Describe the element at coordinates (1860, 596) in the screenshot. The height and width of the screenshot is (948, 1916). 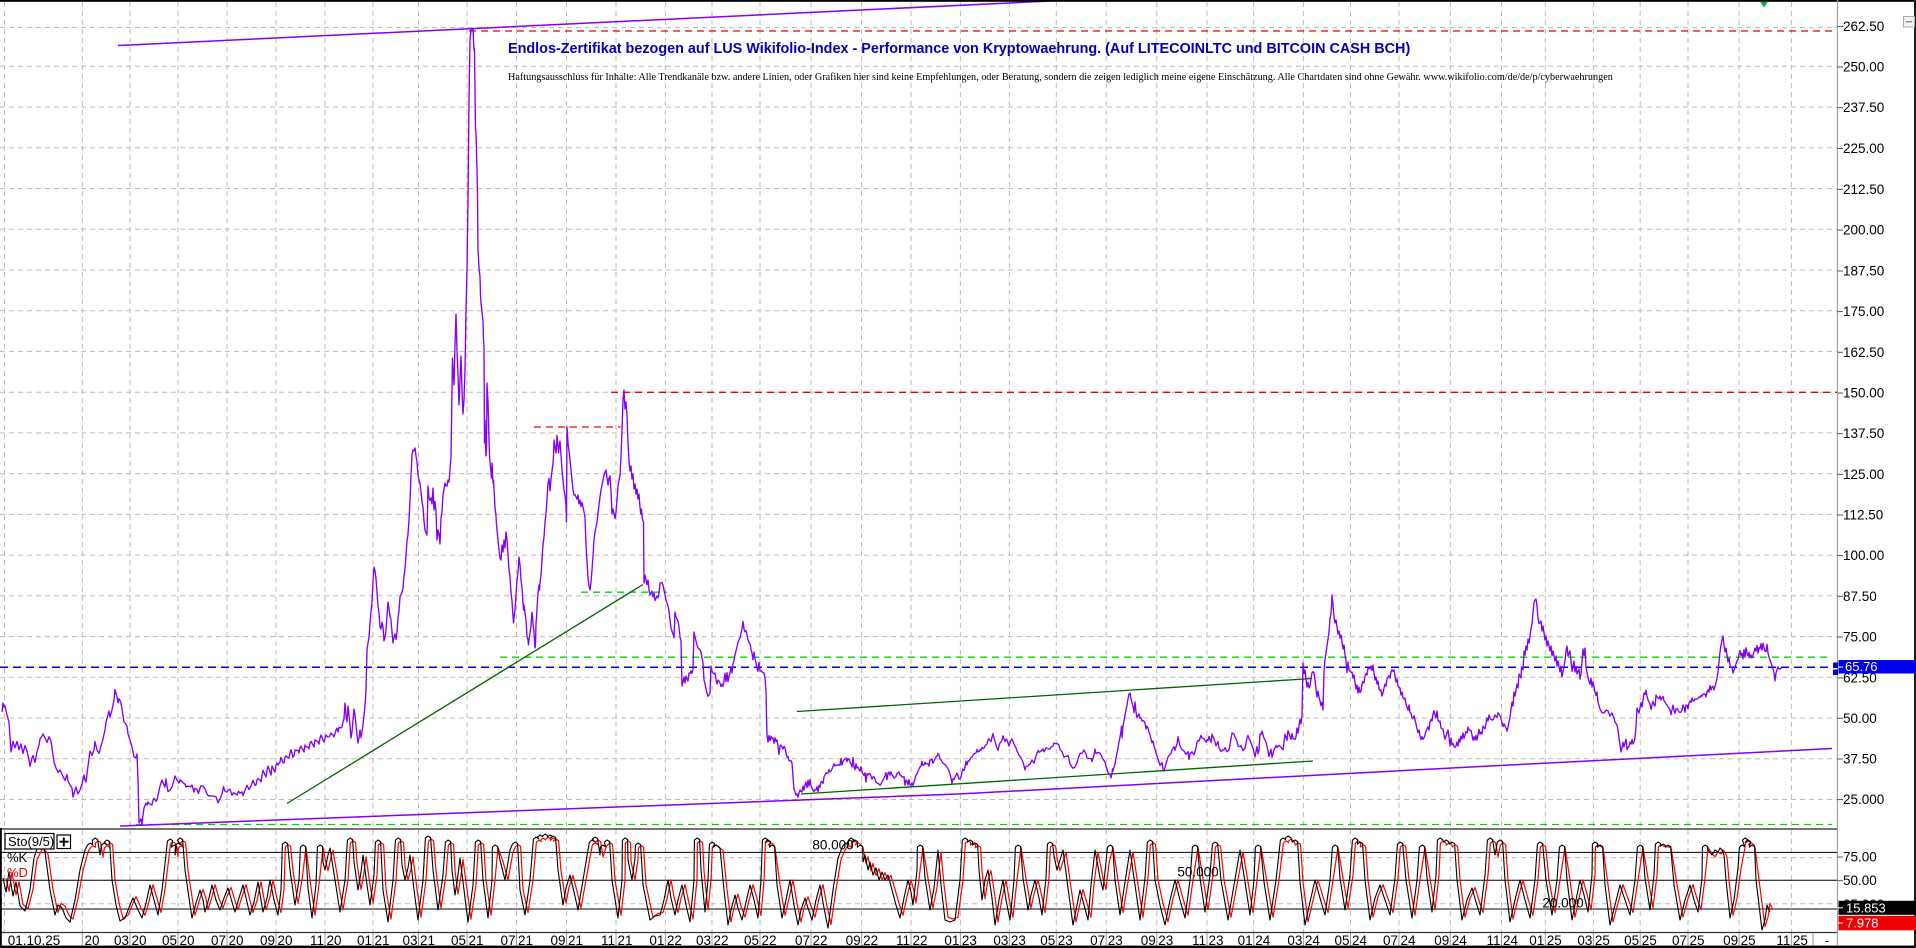
I see `svg-text: 87.50` at that location.